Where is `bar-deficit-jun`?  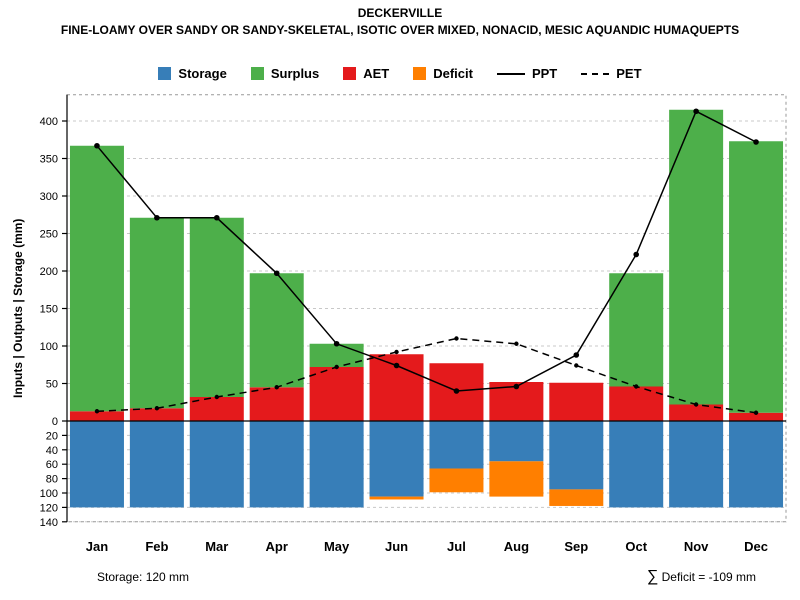
bar-deficit-jun is located at coordinates (396, 498).